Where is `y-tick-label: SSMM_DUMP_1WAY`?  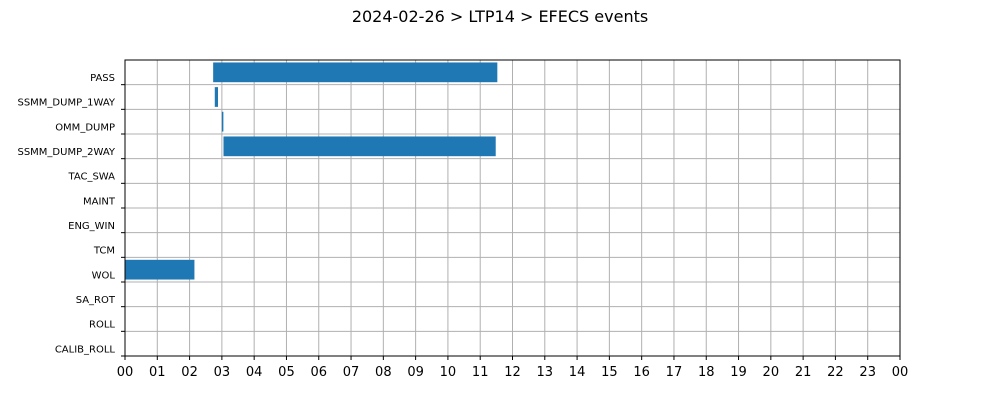 y-tick-label: SSMM_DUMP_1WAY is located at coordinates (66, 103).